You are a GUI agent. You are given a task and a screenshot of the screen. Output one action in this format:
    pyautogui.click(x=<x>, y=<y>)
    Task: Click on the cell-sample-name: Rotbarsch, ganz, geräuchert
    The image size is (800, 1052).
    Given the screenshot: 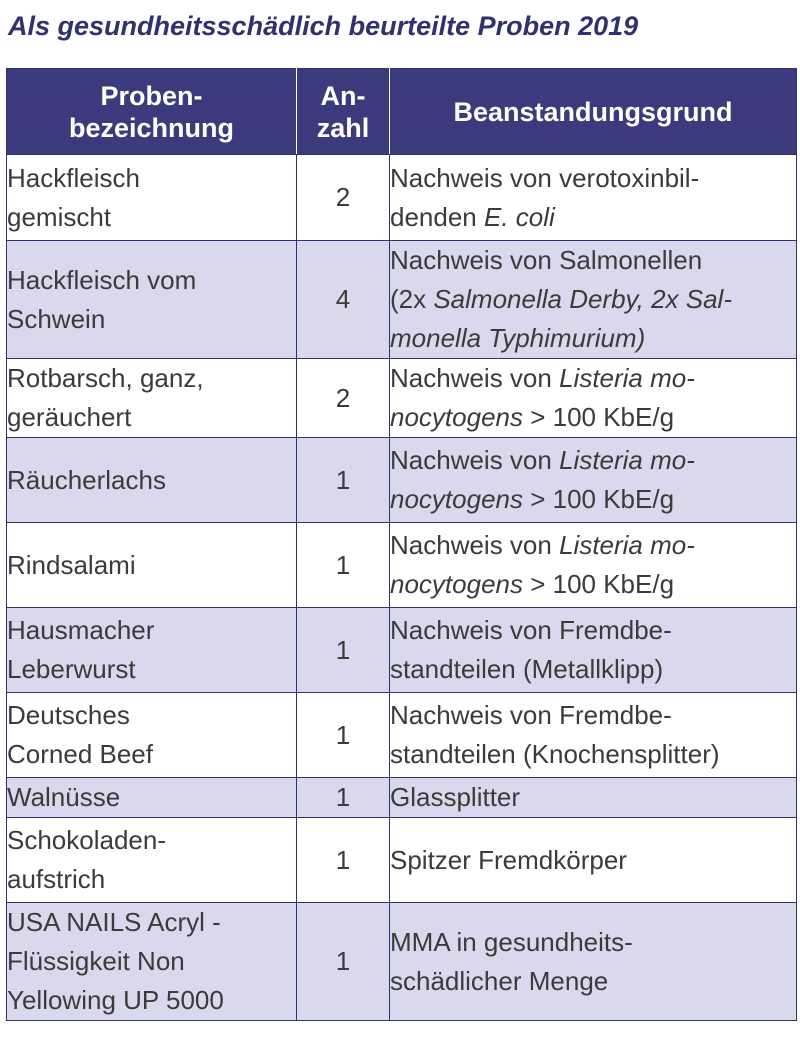 What is the action you would take?
    pyautogui.click(x=151, y=398)
    